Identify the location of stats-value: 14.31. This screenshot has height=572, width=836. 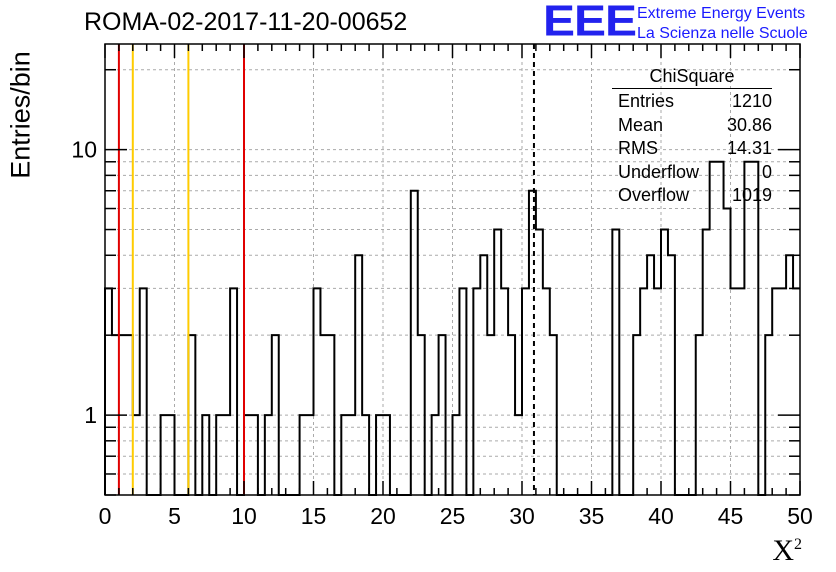
(749, 148).